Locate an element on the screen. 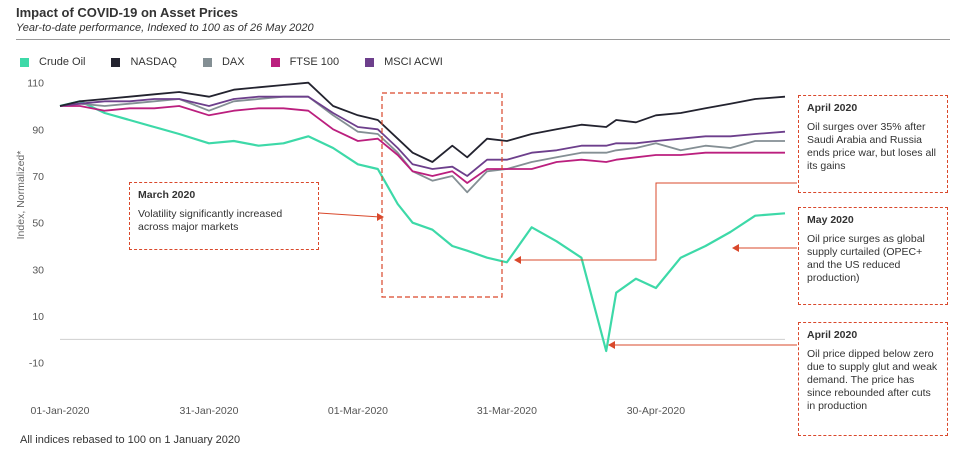 This screenshot has height=455, width=960. legend-label-nasdaq: NASDAQ is located at coordinates (153, 62).